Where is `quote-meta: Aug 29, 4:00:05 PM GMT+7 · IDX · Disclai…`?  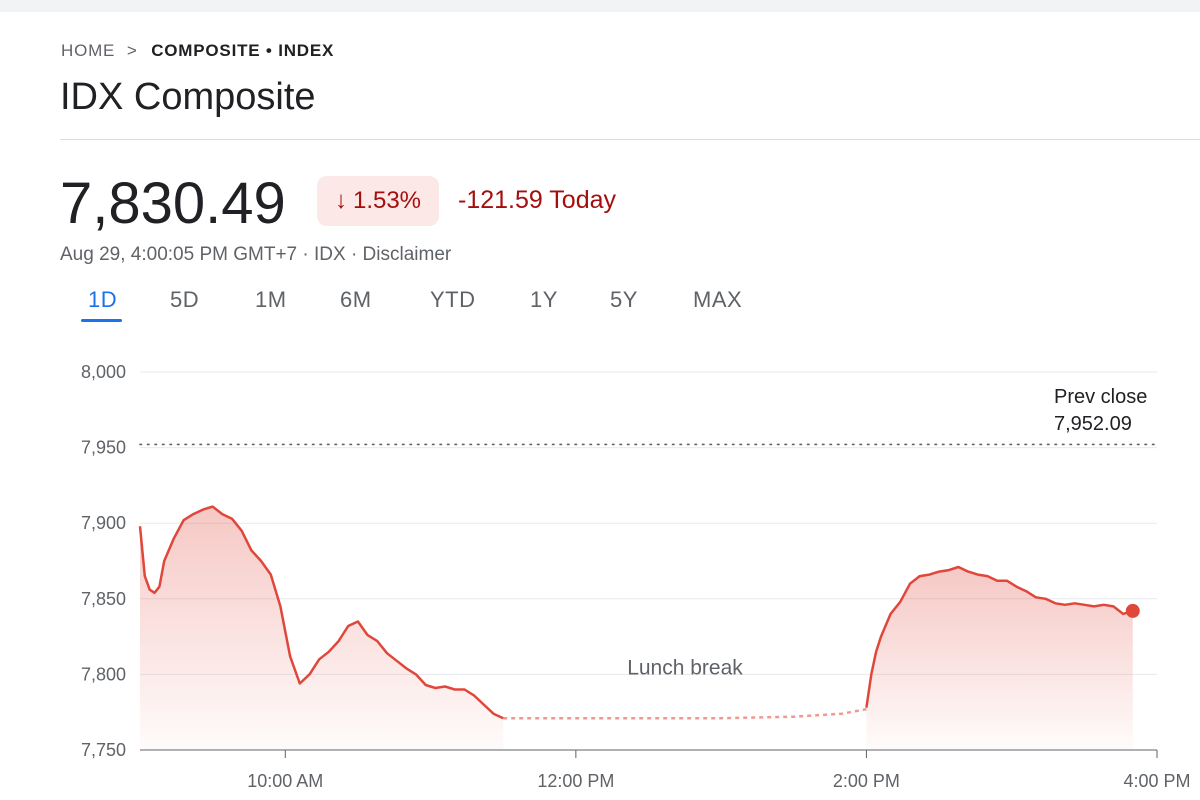 quote-meta: Aug 29, 4:00:05 PM GMT+7 · IDX · Disclai… is located at coordinates (256, 254).